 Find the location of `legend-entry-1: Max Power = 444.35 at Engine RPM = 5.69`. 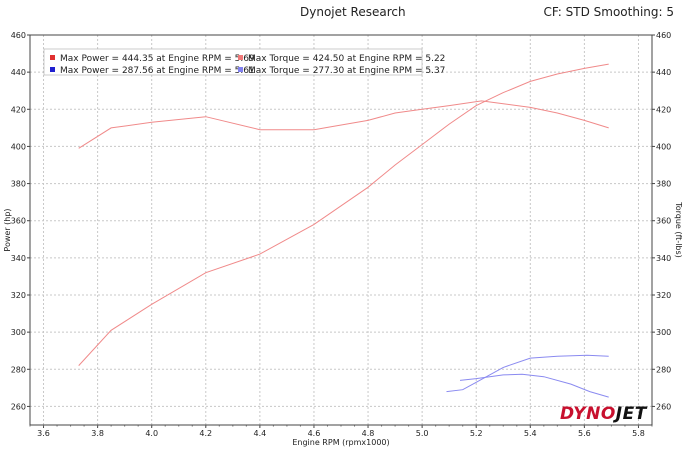

legend-entry-1: Max Power = 444.35 at Engine RPM = 5.69 is located at coordinates (157, 59).